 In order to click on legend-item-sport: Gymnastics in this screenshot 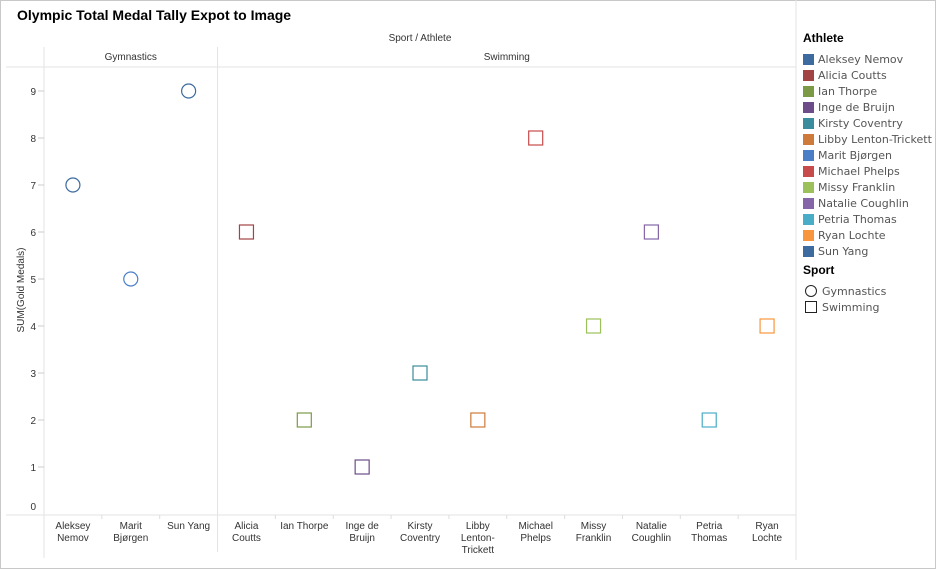, I will do `click(867, 291)`.